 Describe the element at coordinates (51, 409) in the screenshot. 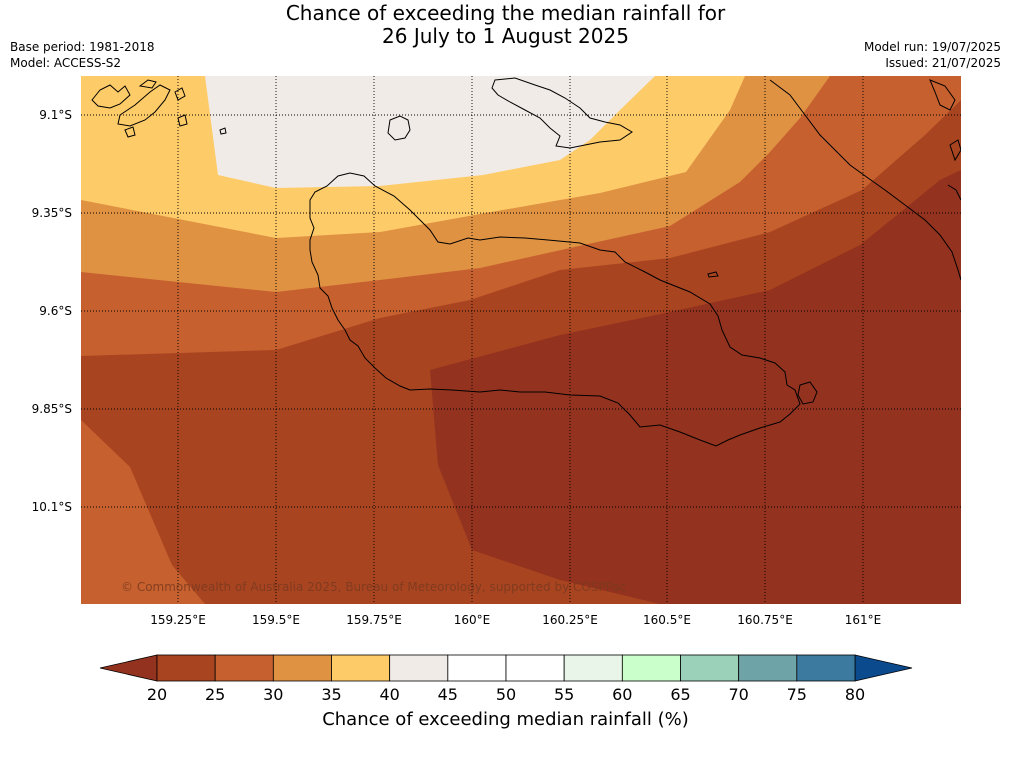

I see `lat-label-9-85: 9.85°S` at that location.